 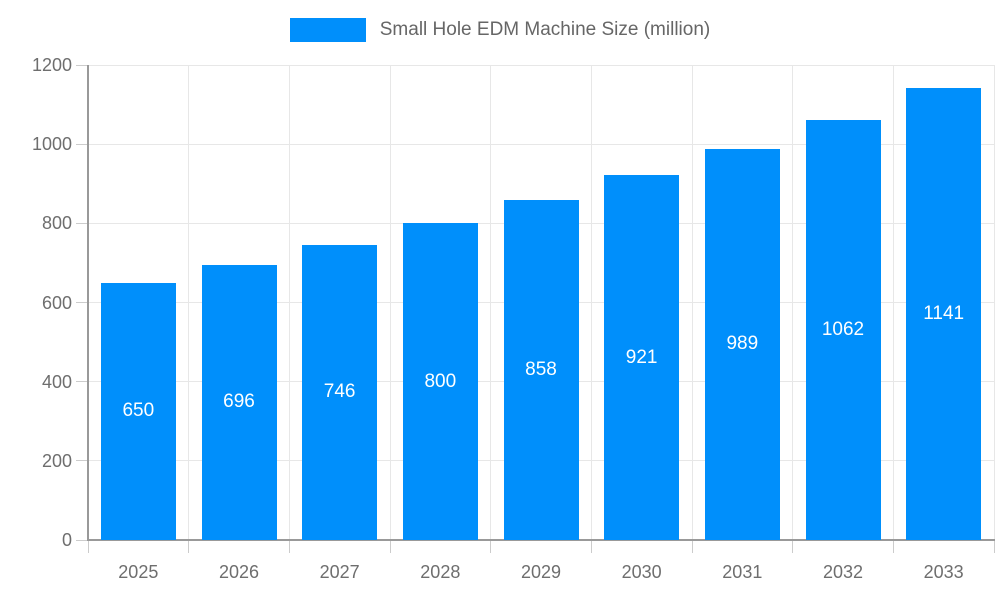 I want to click on x-axis-tick-label: 2032, so click(x=842, y=572).